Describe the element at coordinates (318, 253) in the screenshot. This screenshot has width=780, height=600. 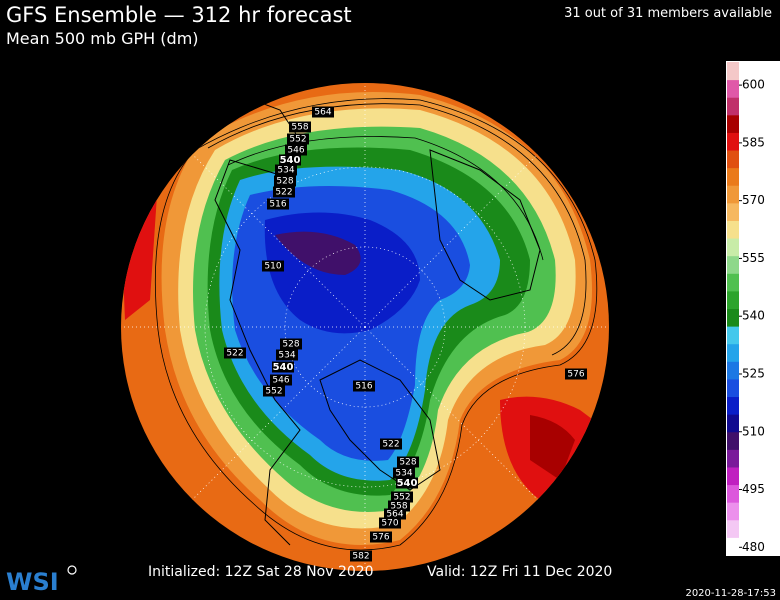
I see `contour-band` at that location.